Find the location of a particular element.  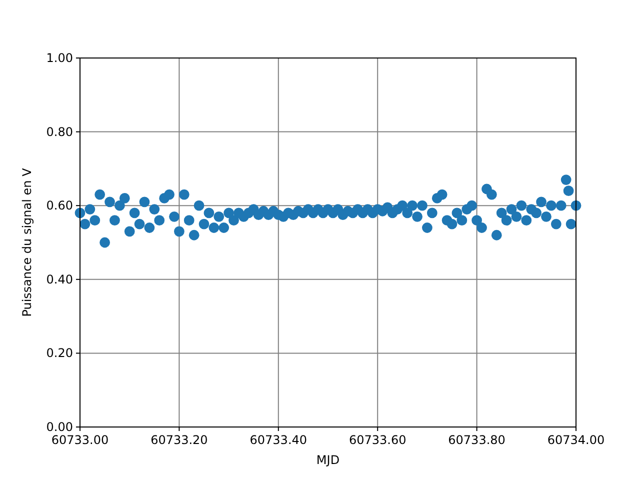

y-tick-label: 0.20 is located at coordinates (59, 353).